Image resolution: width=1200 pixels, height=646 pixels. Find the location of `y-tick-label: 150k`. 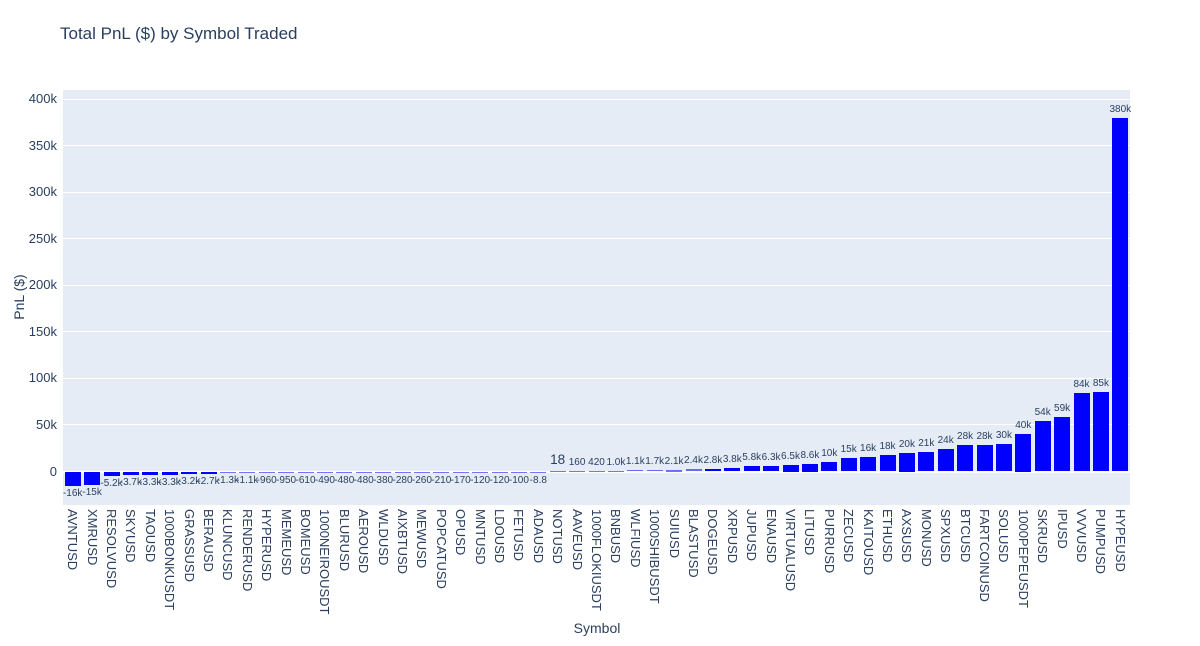

y-tick-label: 150k is located at coordinates (42, 331).